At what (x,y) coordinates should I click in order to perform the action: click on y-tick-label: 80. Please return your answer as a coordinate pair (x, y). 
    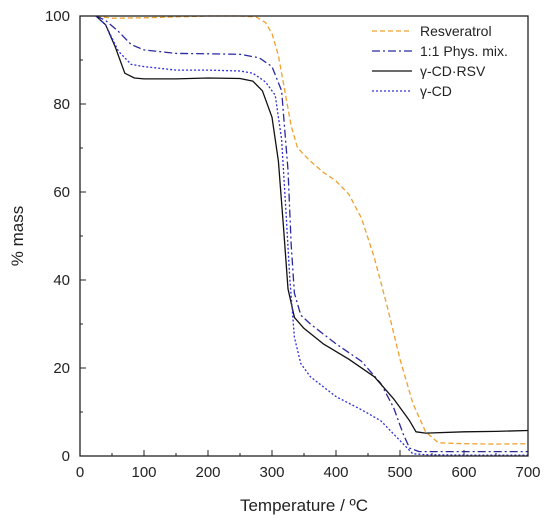
    Looking at the image, I should click on (61, 104).